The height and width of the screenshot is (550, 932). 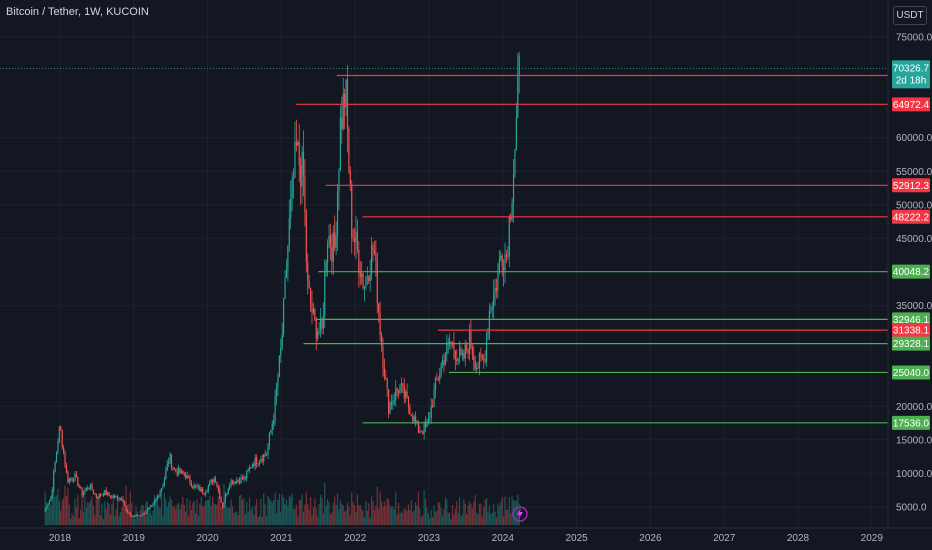 What do you see at coordinates (911, 186) in the screenshot?
I see `level-badge-label: 52912.3` at bounding box center [911, 186].